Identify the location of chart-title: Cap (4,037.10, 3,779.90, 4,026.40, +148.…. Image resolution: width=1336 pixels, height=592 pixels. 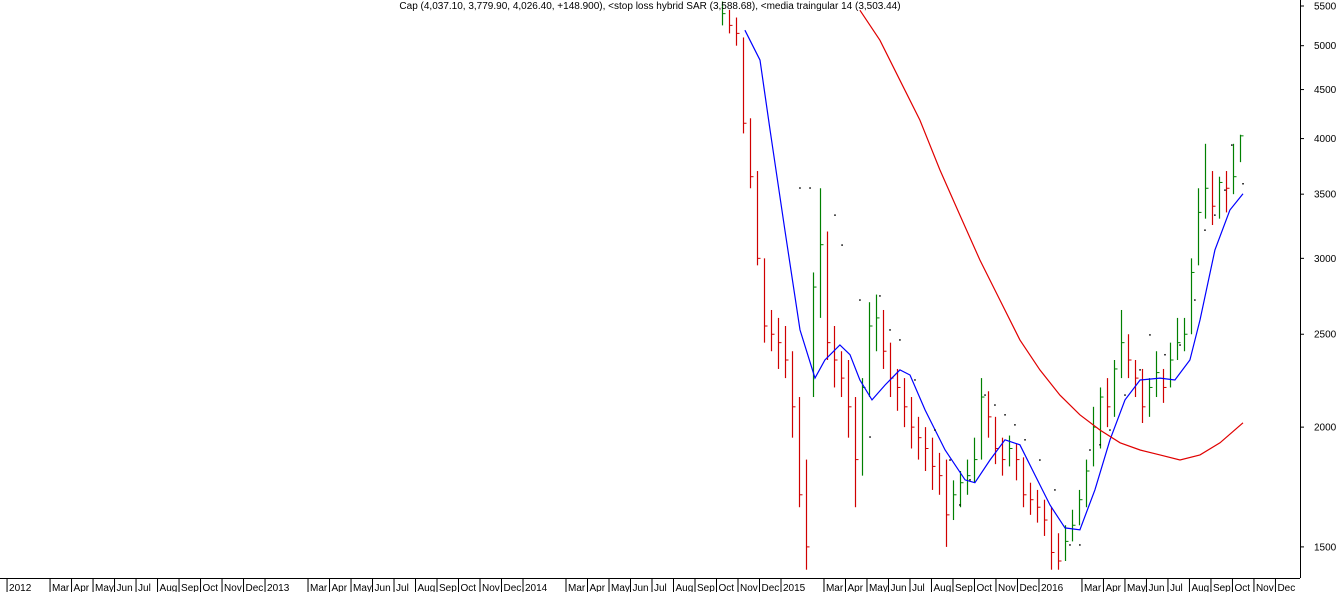
(649, 6).